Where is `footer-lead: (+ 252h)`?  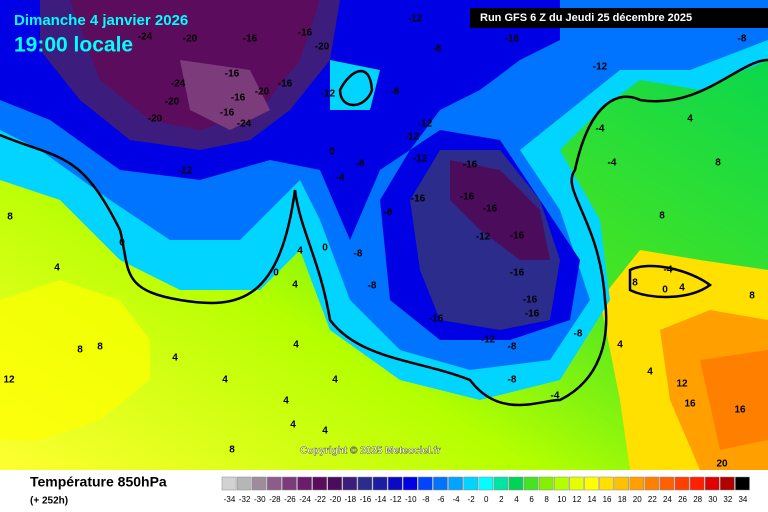 footer-lead: (+ 252h) is located at coordinates (49, 501).